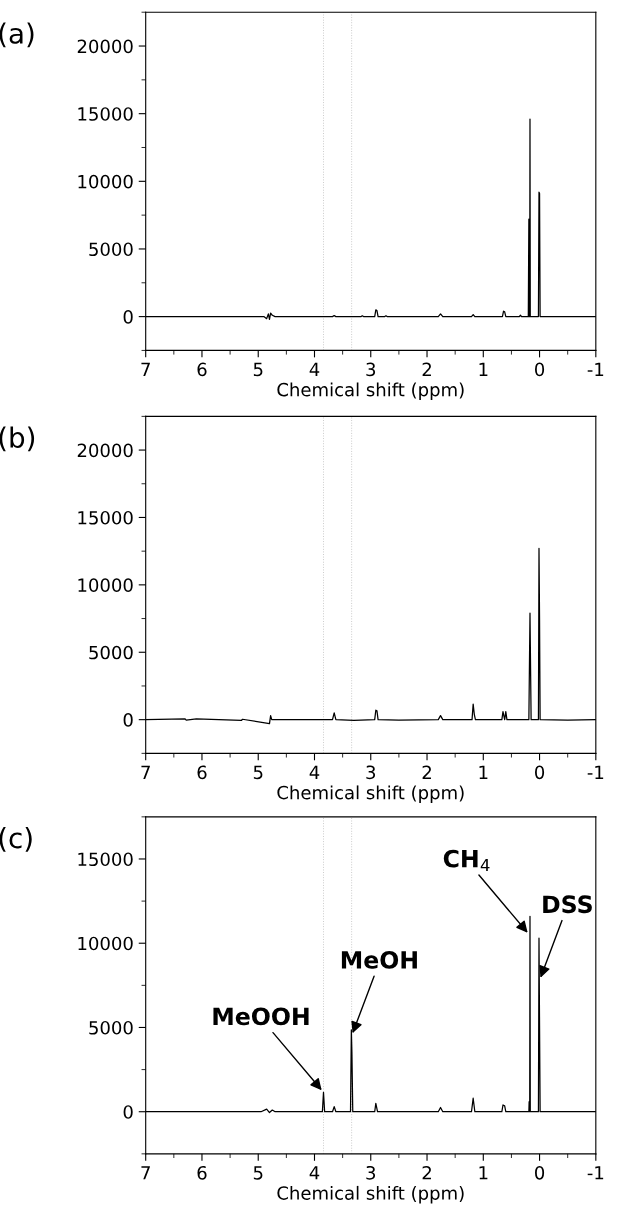  I want to click on annotation: CH$_{4}$, so click(466, 860).